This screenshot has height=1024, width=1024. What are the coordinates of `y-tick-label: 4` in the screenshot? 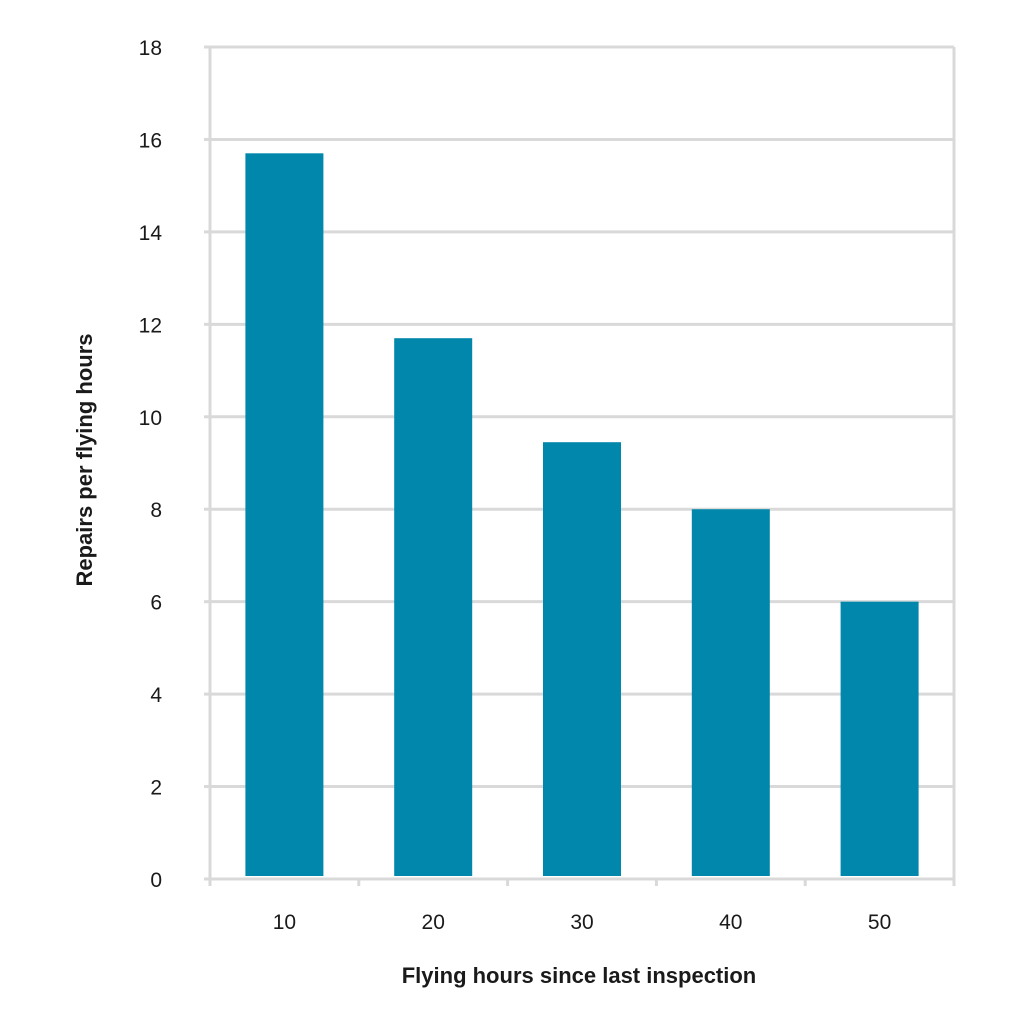 It's located at (156, 695).